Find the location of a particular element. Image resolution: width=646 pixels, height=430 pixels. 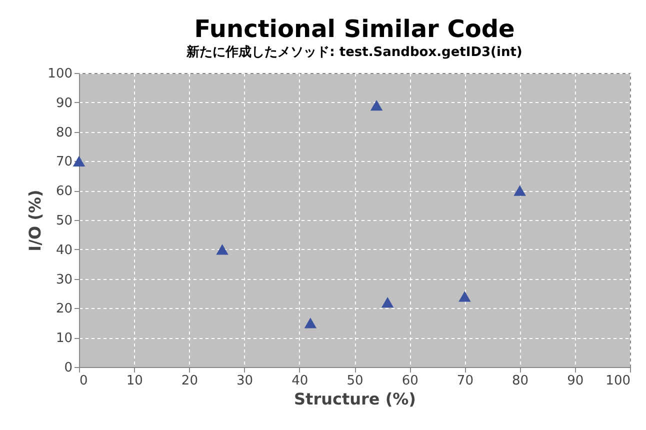

x-tick-label: 90 is located at coordinates (575, 381).